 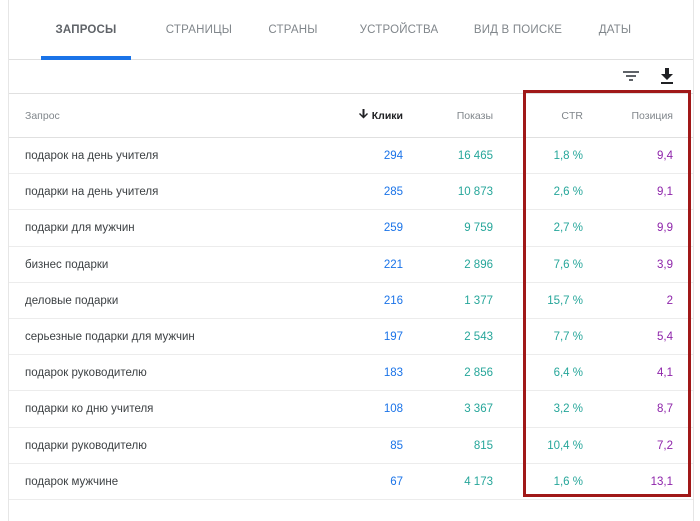 I want to click on cell-query: подарки на день учителя, so click(x=92, y=192).